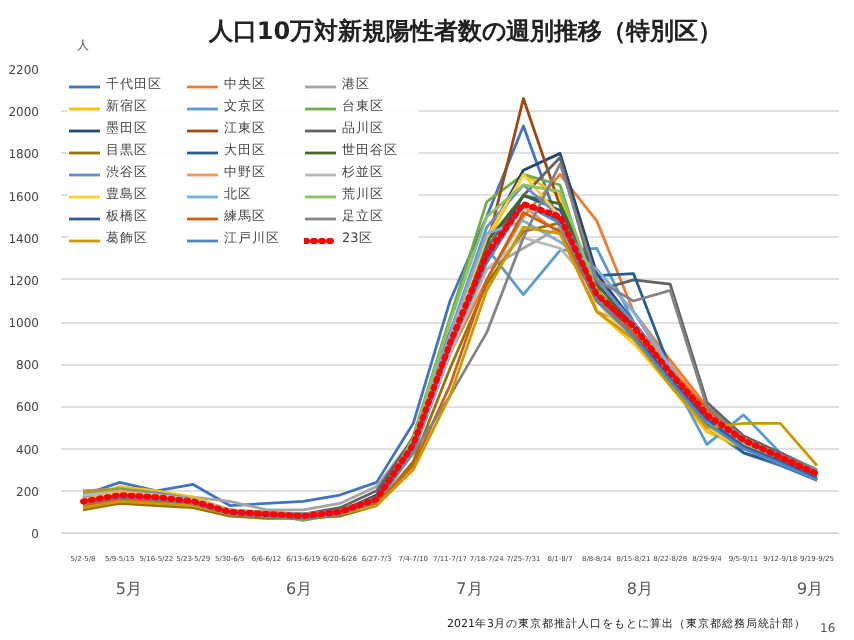 The width and height of the screenshot is (854, 640). What do you see at coordinates (128, 589) in the screenshot?
I see `text: 5月` at bounding box center [128, 589].